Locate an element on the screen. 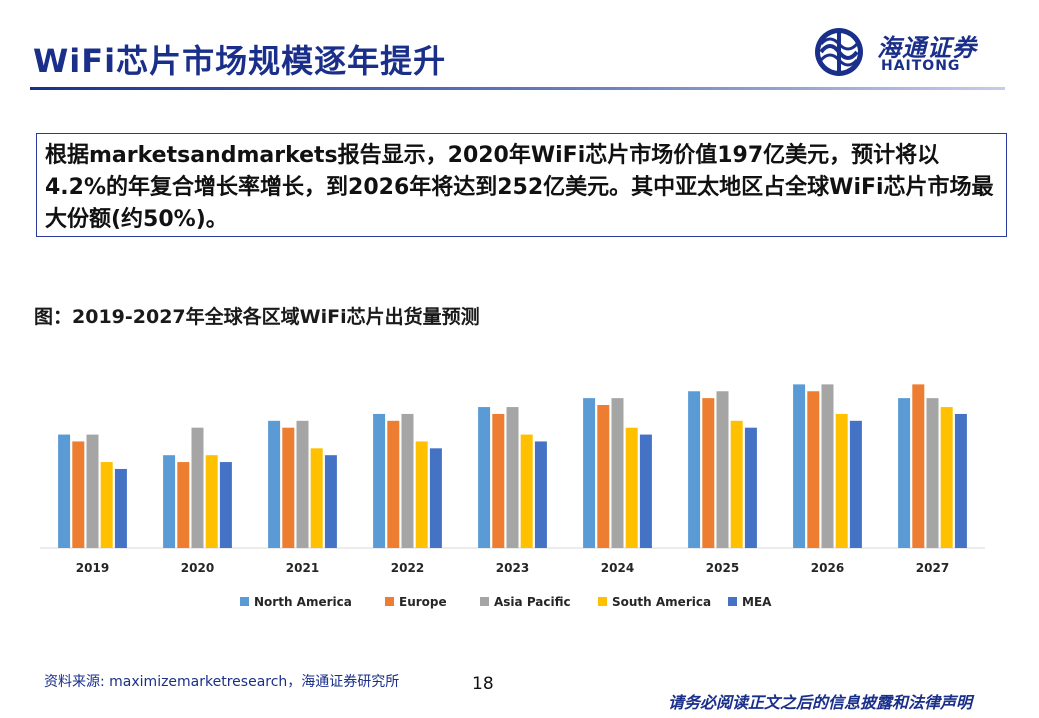 This screenshot has width=1039, height=718. bar-asia-pacific-2025 is located at coordinates (722, 469).